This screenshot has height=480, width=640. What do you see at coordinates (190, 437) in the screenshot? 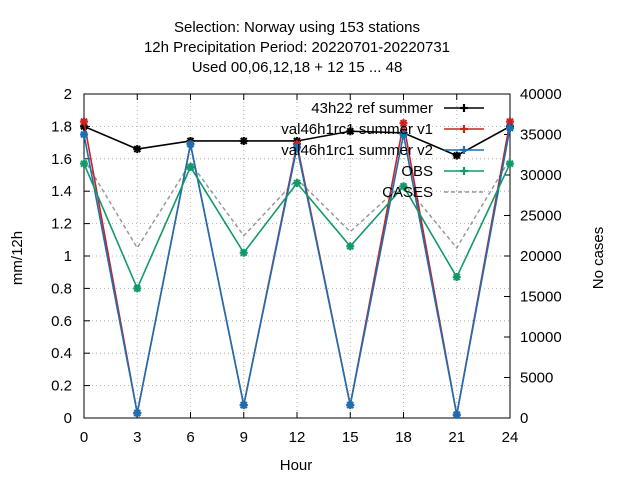
I see `x-tick-label: 6` at bounding box center [190, 437].